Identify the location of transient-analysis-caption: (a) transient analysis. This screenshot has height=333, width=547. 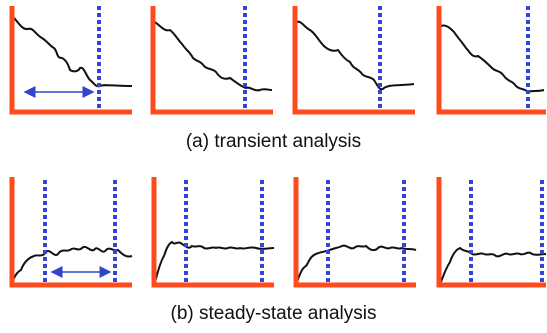
(273, 141).